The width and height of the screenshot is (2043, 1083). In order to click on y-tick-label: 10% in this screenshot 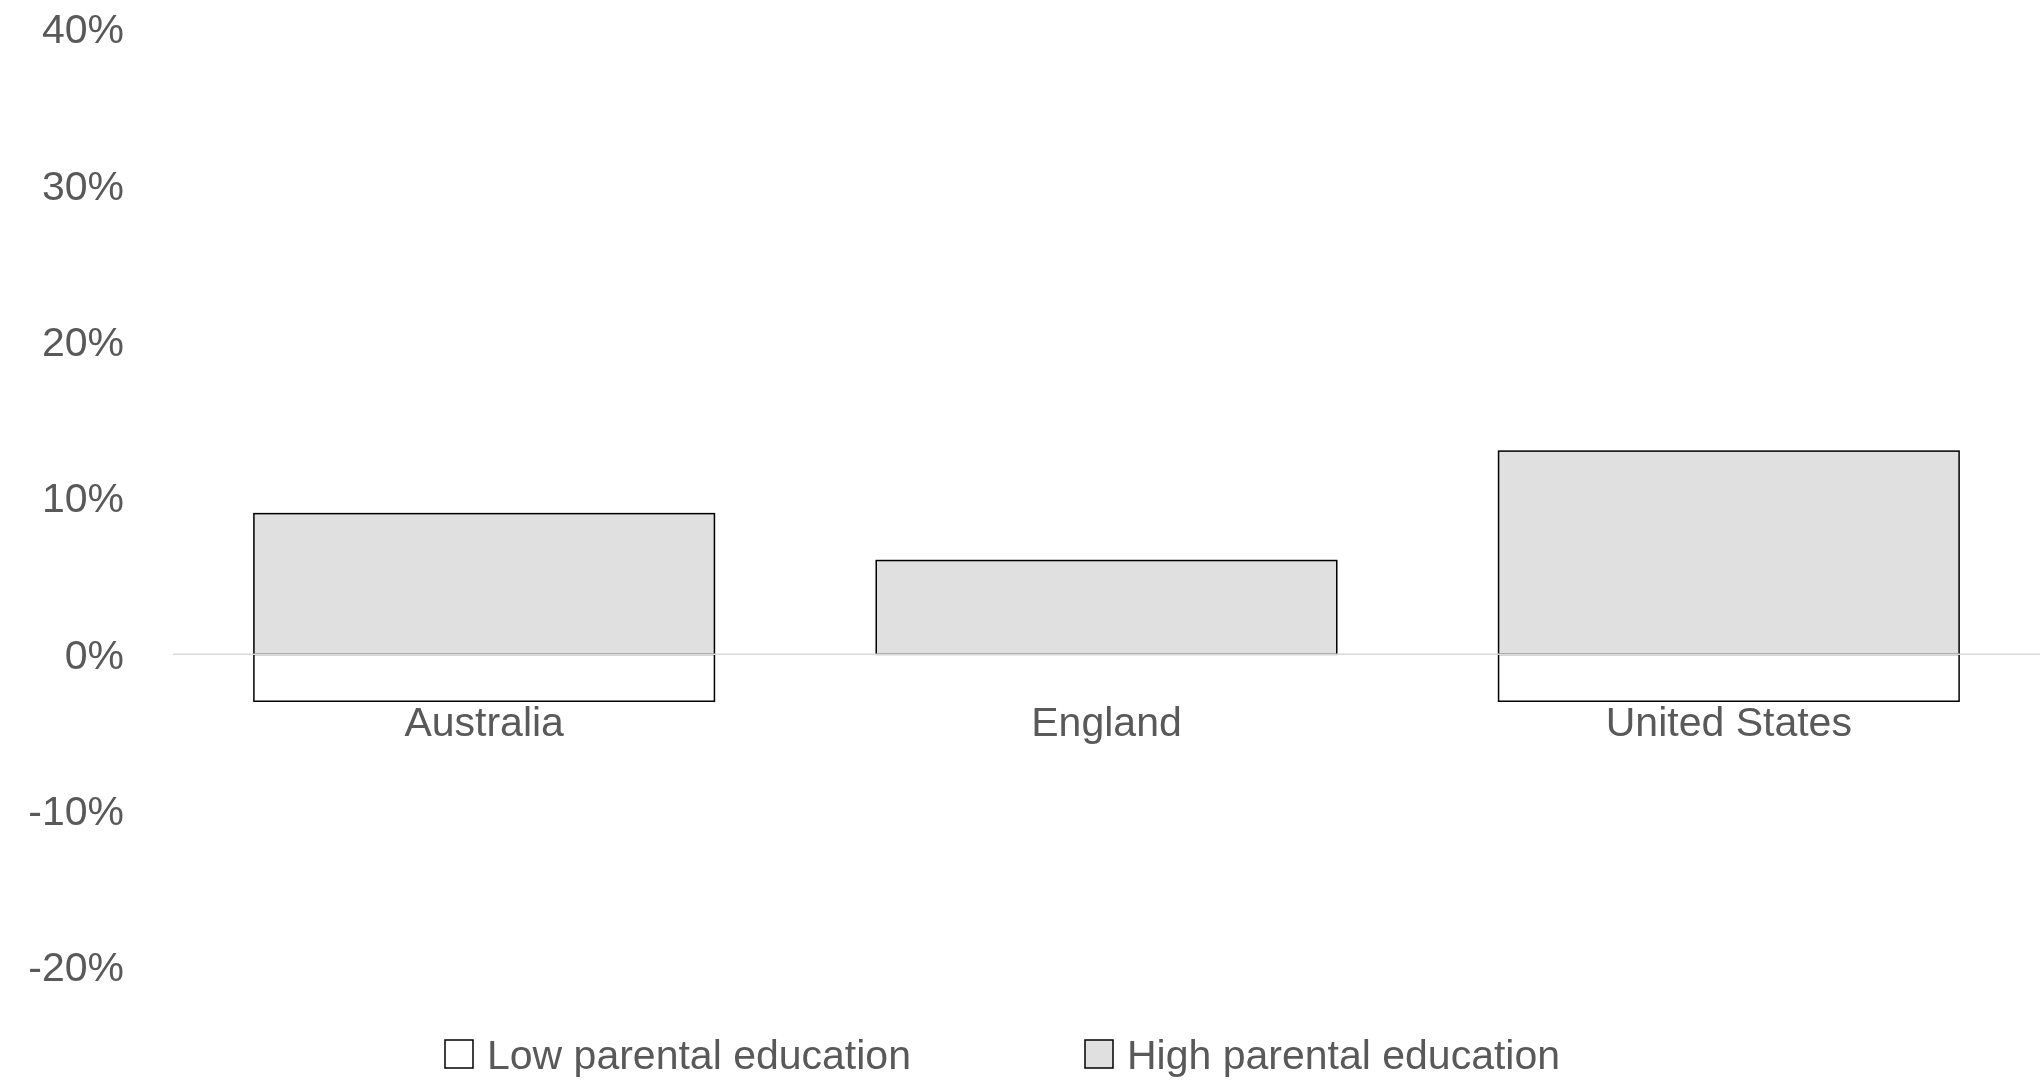, I will do `click(82, 498)`.